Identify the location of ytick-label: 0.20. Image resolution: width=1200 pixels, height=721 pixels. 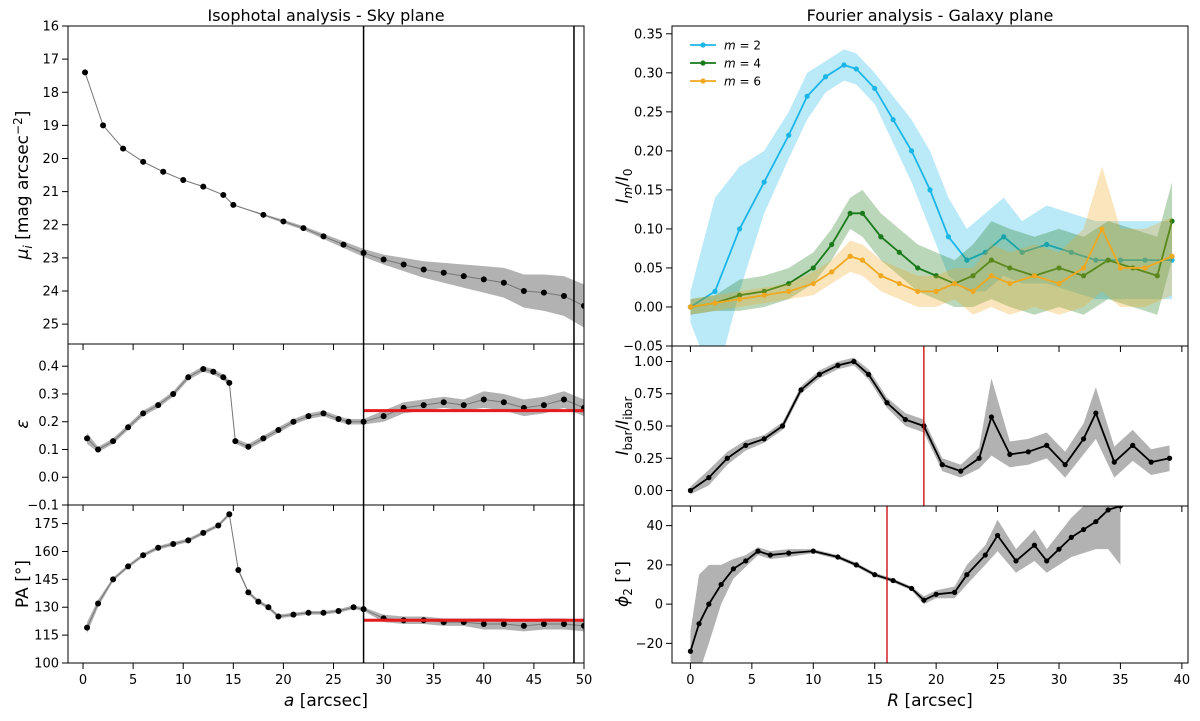
(648, 151).